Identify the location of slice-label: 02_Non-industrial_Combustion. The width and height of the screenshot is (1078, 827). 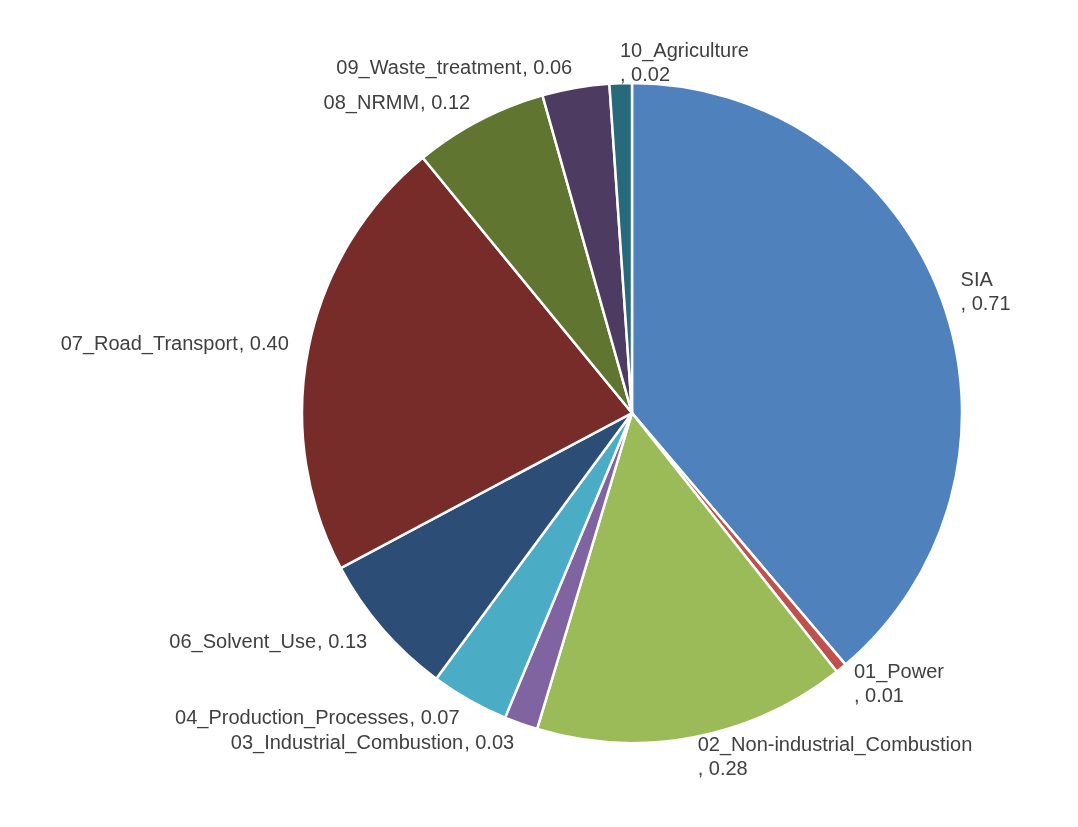
(835, 744).